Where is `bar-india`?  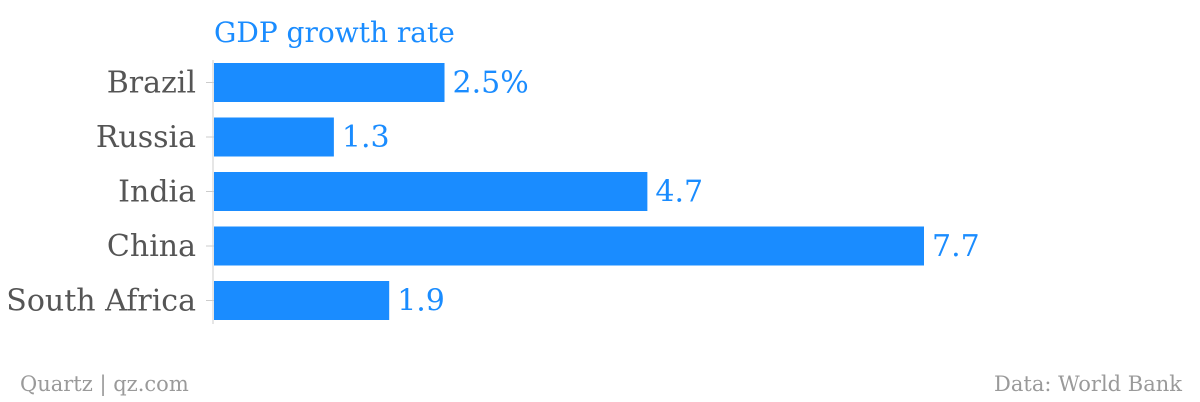 bar-india is located at coordinates (431, 191).